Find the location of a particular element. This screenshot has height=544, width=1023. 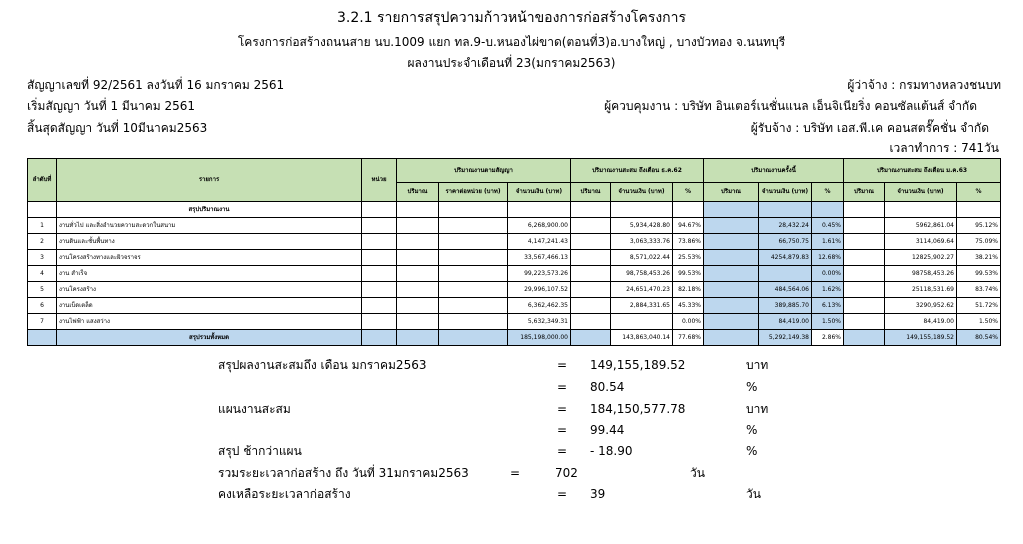

cell-contract-amount: 6,268,900.00 is located at coordinates (539, 225).